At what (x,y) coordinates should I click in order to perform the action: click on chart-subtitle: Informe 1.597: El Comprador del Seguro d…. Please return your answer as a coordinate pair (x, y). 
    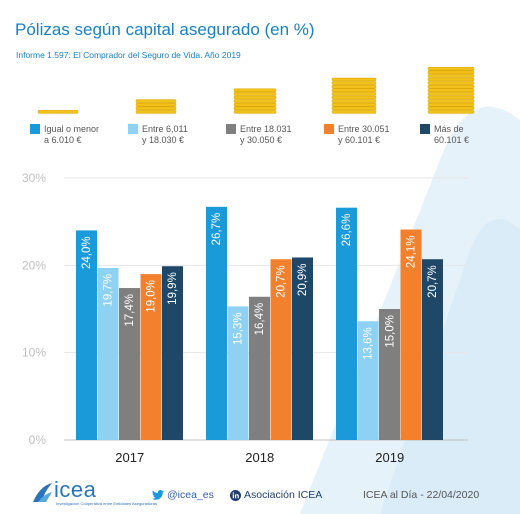
    Looking at the image, I should click on (128, 55).